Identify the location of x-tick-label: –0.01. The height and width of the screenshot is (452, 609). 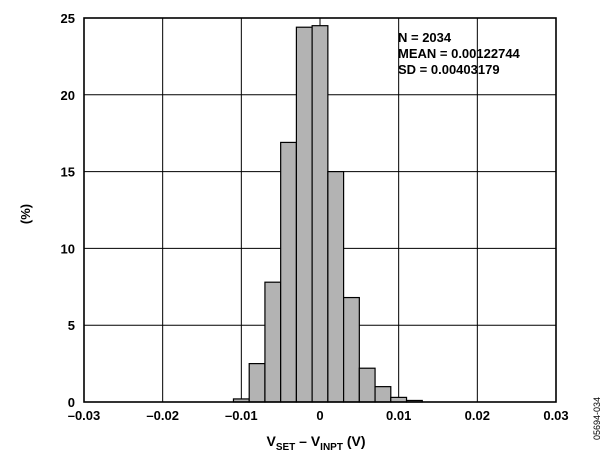
(241, 415).